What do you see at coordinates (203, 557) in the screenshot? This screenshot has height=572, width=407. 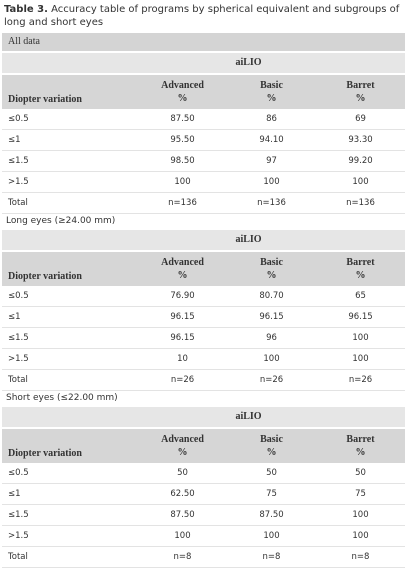 I see `table-row: Total n=8 n=8 n=8` at bounding box center [203, 557].